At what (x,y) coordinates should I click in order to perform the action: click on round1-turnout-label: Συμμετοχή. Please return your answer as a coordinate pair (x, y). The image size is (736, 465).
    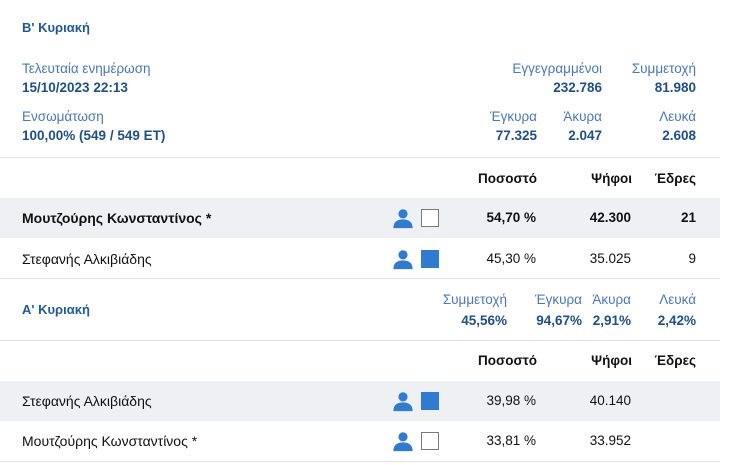
    Looking at the image, I should click on (474, 299).